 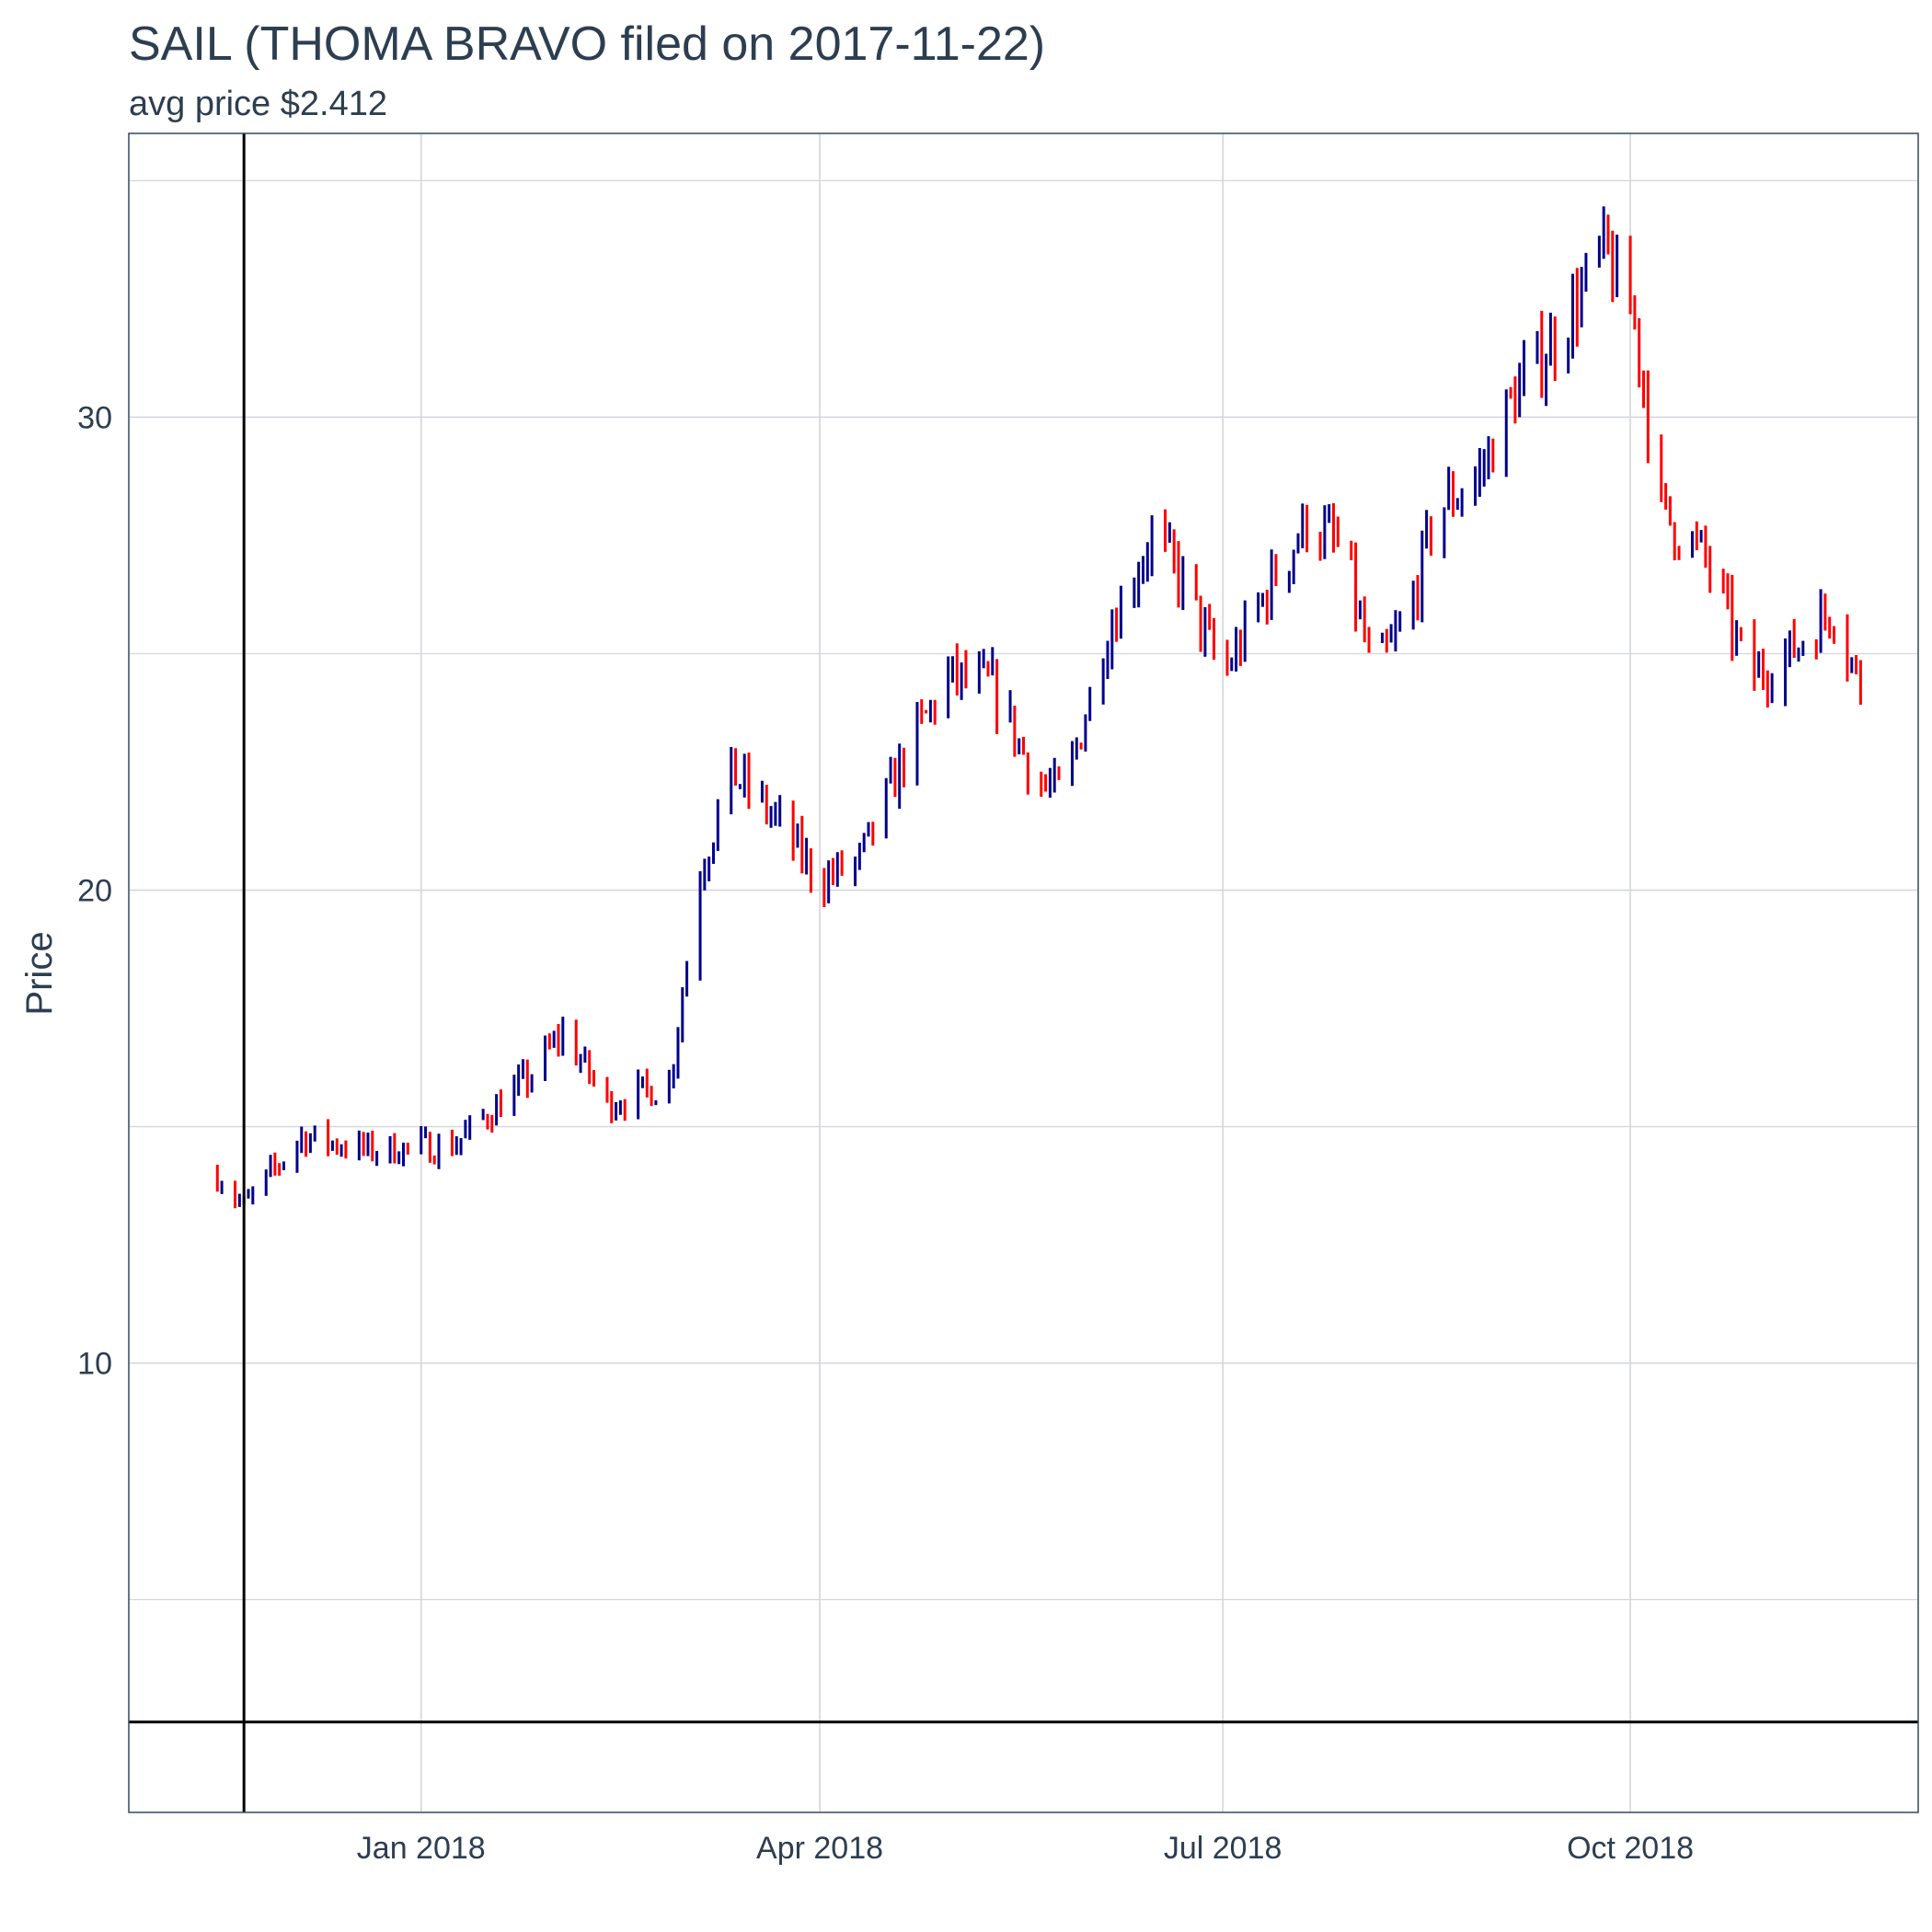 I want to click on y-tick-label: 30, so click(x=94, y=417).